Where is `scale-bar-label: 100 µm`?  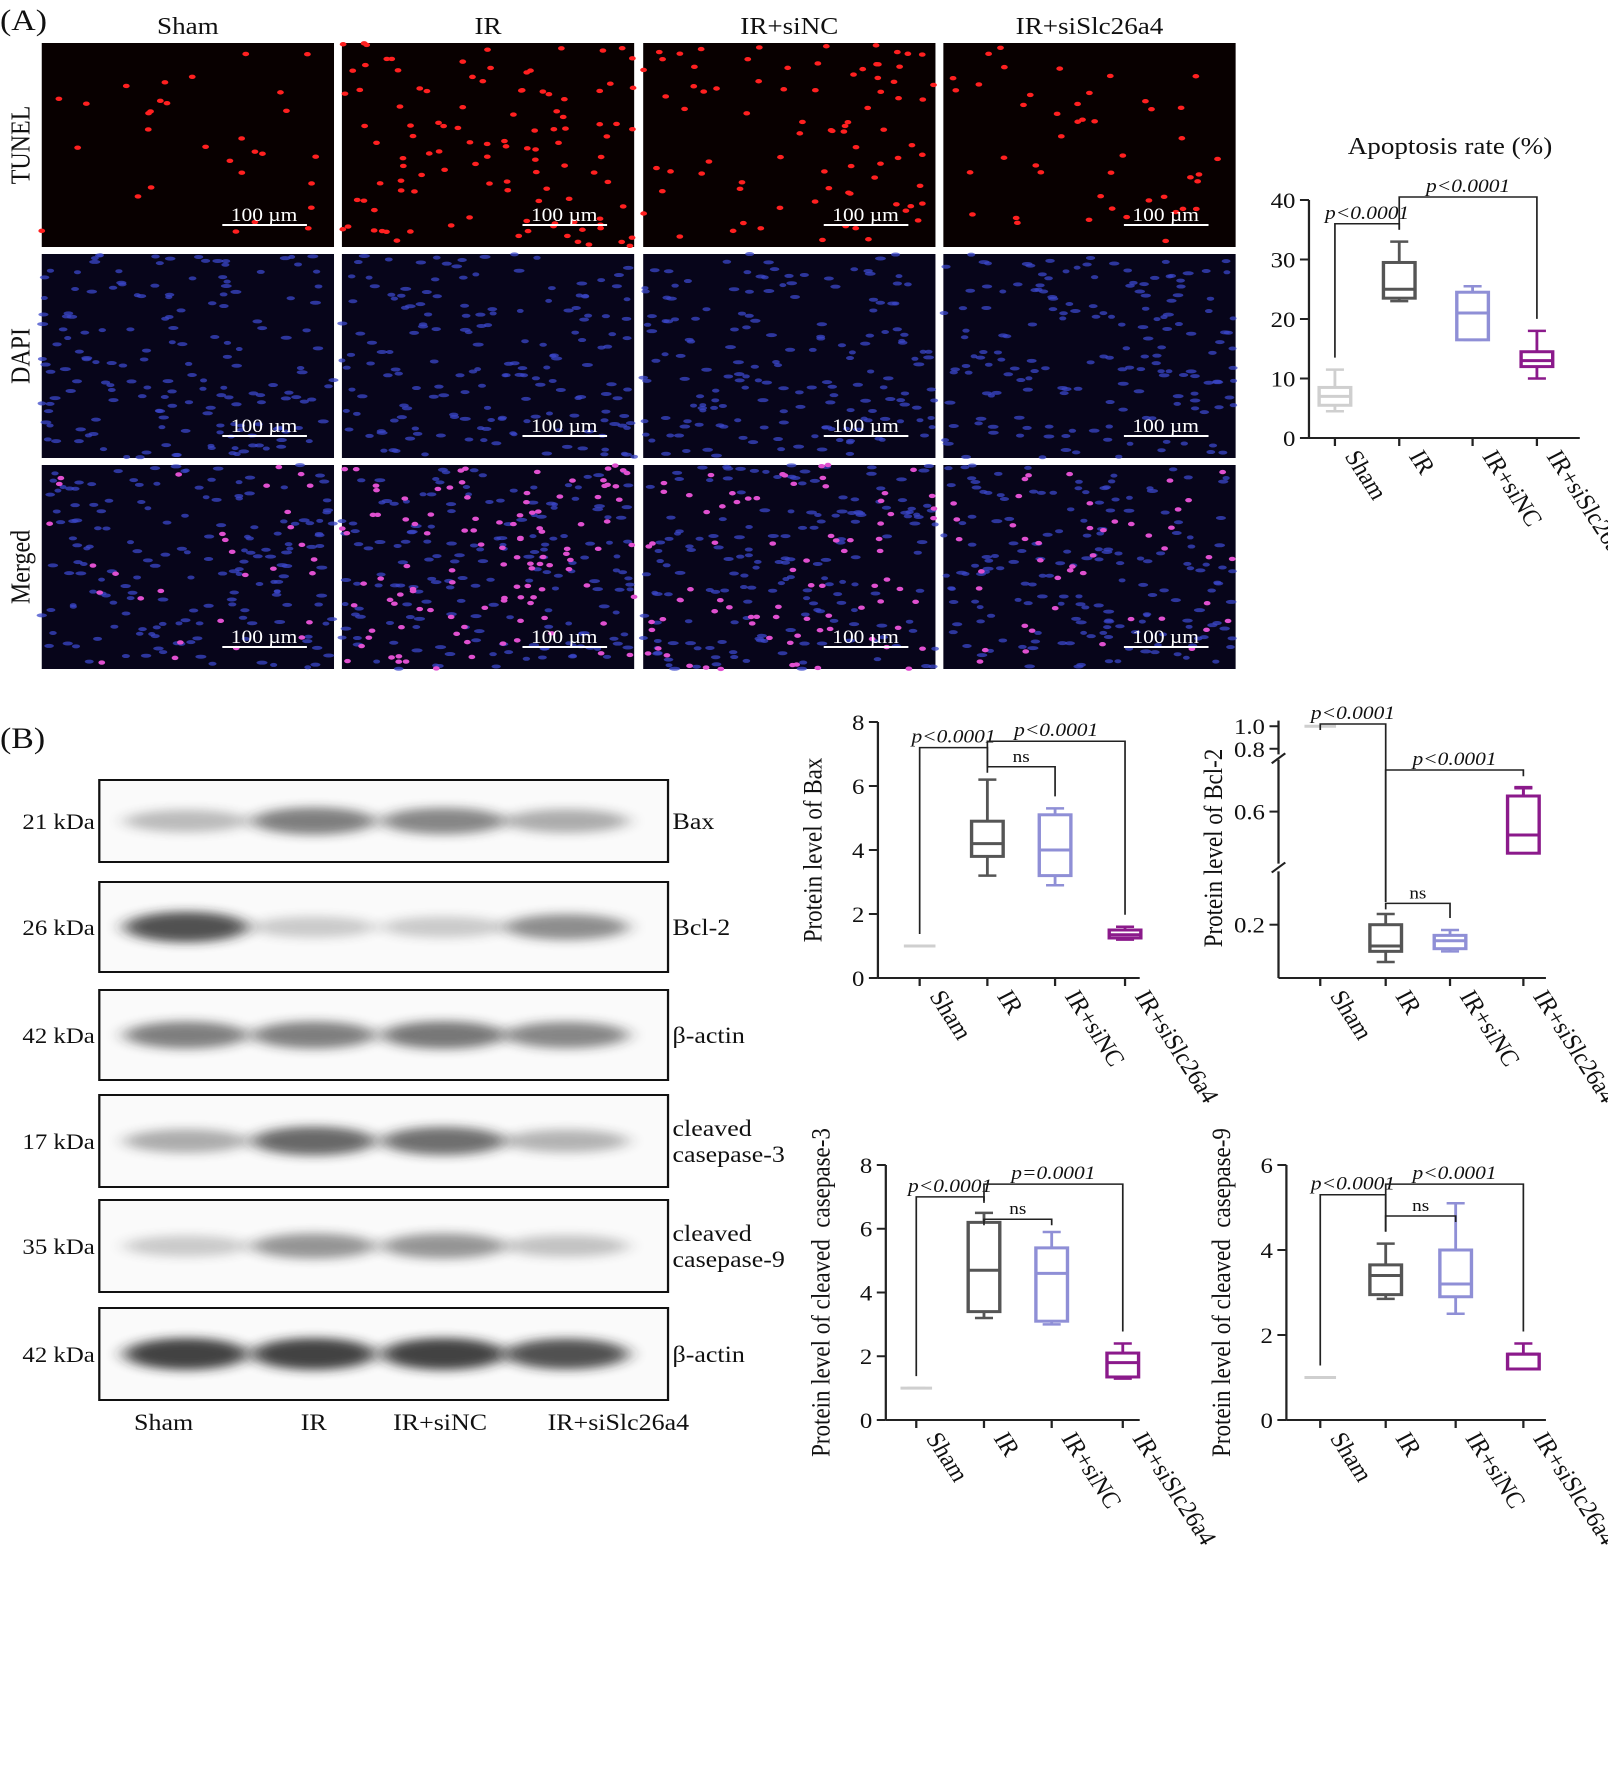
scale-bar-label: 100 µm is located at coordinates (1165, 426).